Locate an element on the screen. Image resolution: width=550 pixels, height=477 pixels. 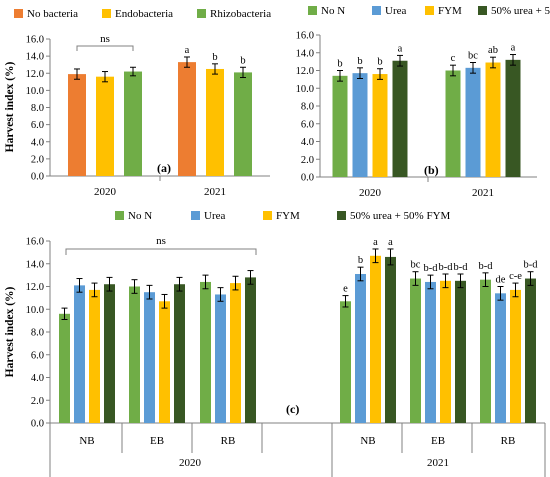
panel-label: (a) is located at coordinates (164, 168).